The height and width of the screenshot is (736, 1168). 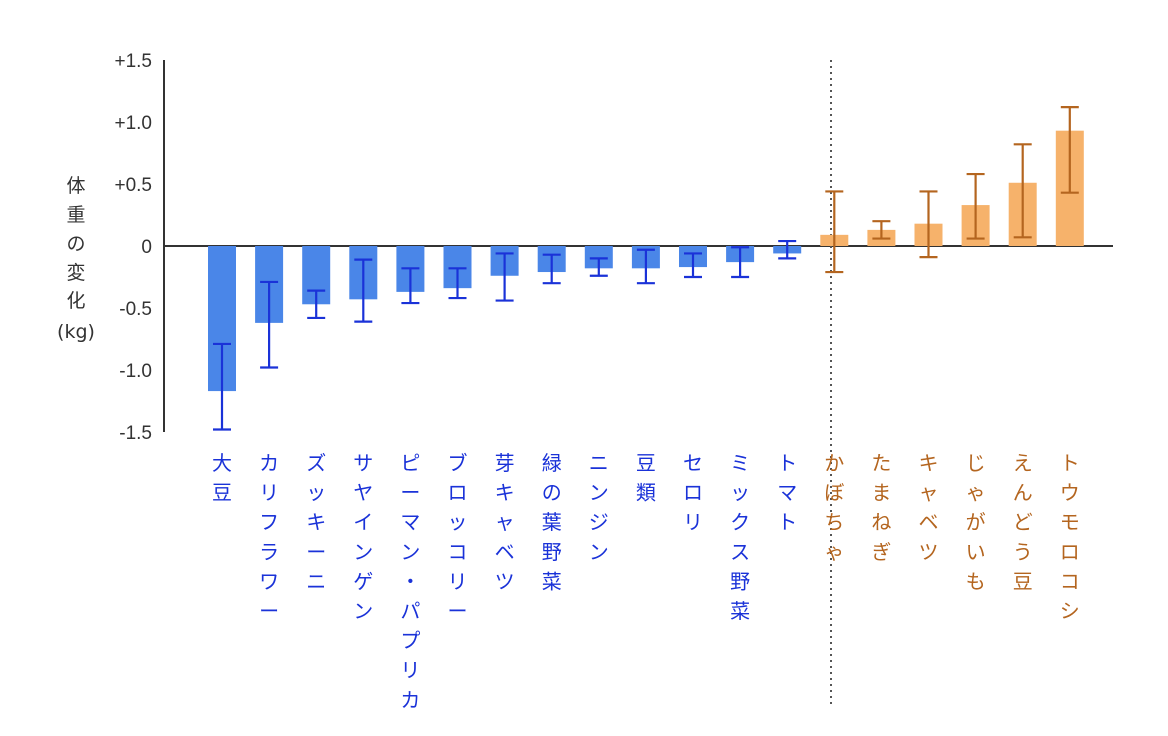 What do you see at coordinates (740, 537) in the screenshot?
I see `category-label: ミックス野菜` at bounding box center [740, 537].